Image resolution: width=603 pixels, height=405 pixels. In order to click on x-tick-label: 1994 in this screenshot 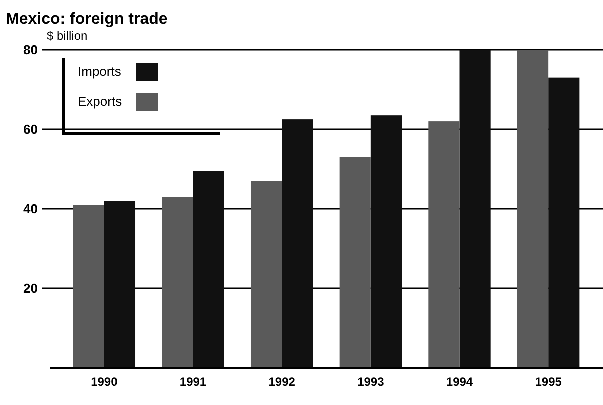, I will do `click(460, 382)`.